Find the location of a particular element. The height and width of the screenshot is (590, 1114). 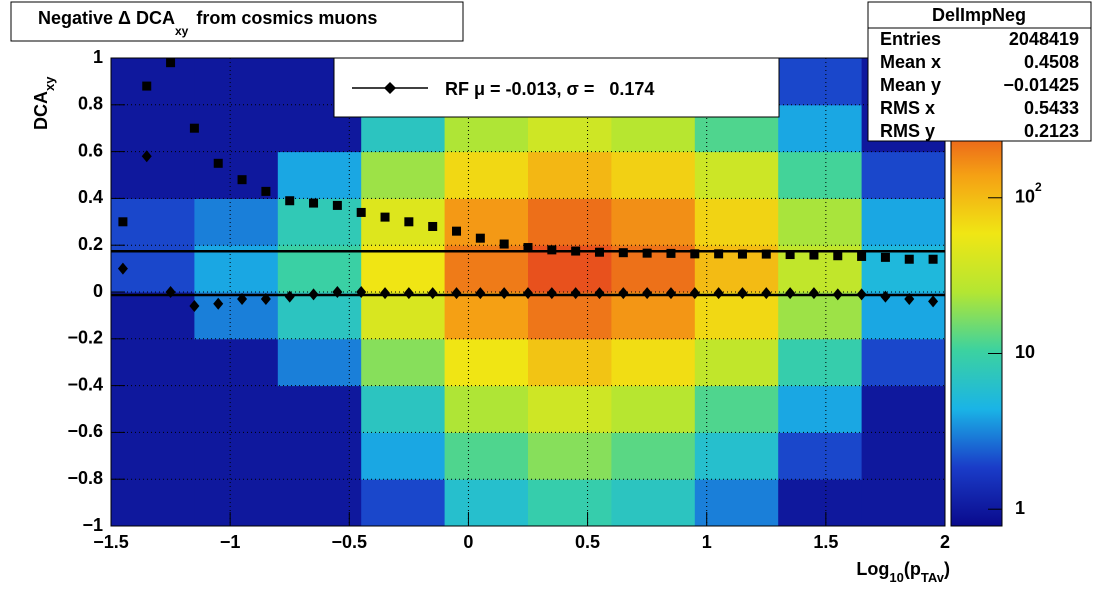

stats-frame is located at coordinates (979, 71).